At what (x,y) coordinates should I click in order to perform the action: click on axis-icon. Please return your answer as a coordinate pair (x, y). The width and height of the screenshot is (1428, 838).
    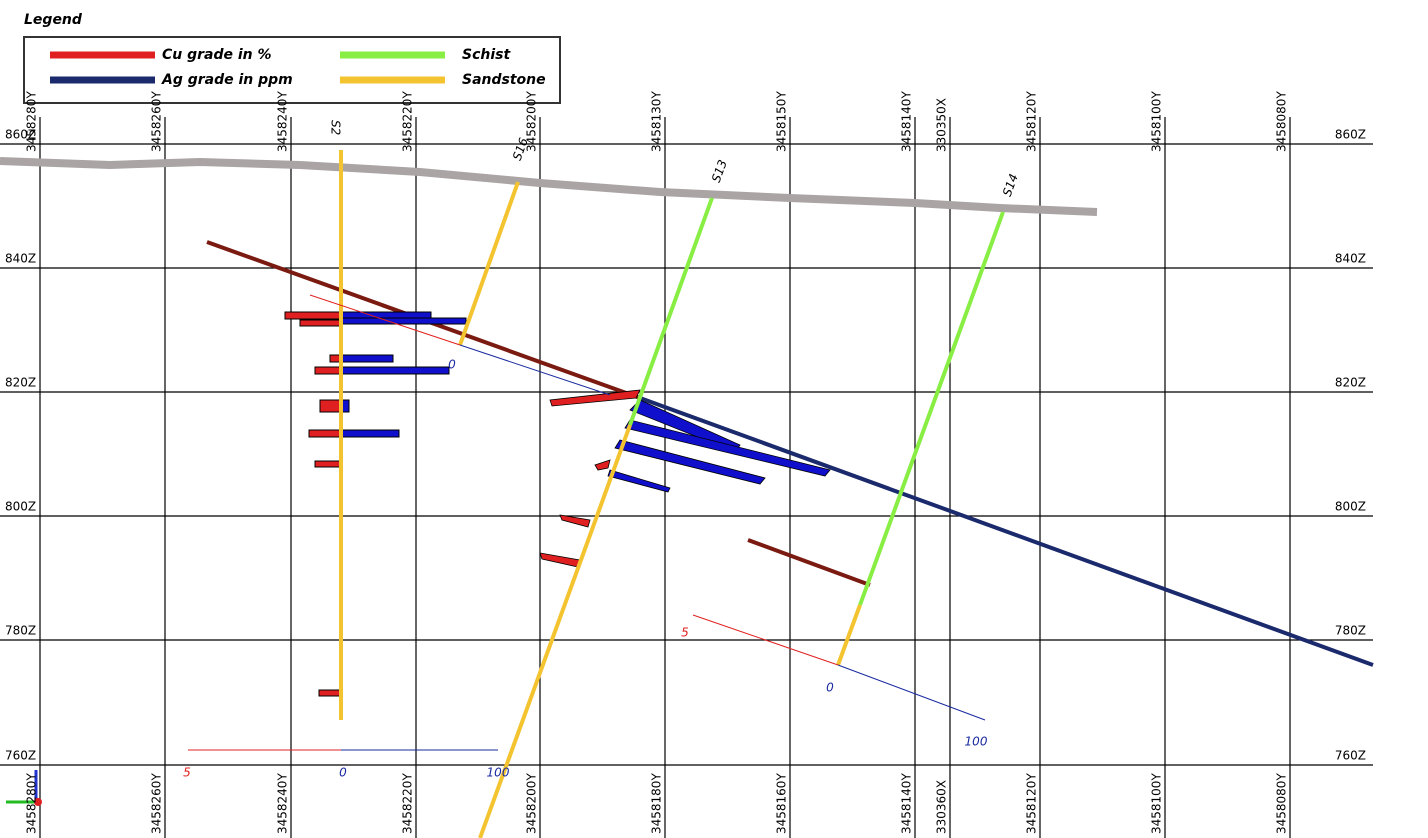
    Looking at the image, I should click on (38, 802).